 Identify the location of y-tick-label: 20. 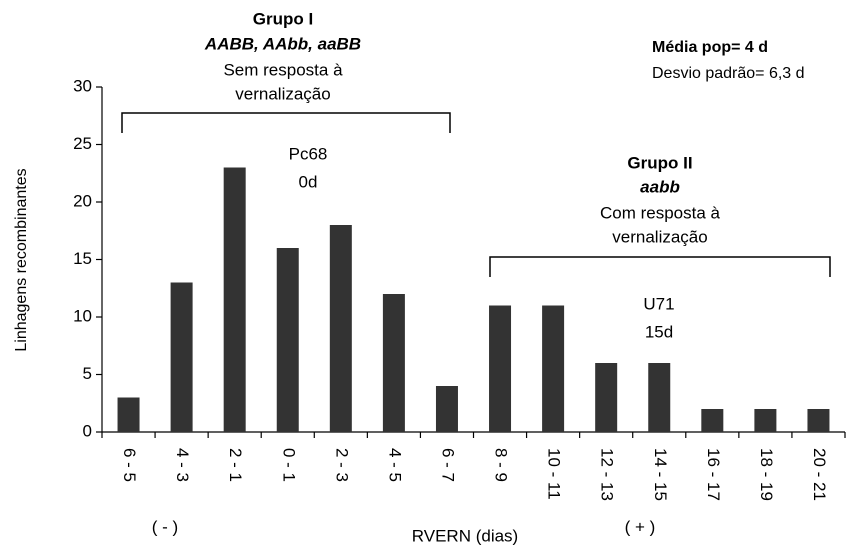
(82, 200).